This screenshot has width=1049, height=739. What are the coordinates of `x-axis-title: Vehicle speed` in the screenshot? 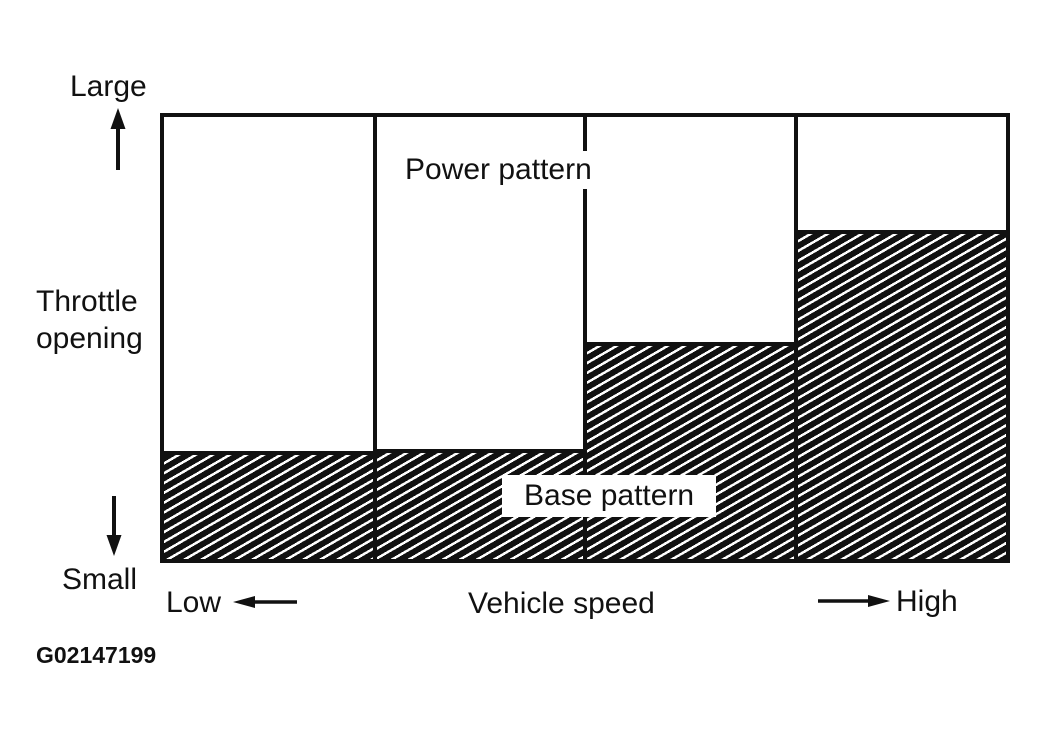 It's located at (561, 603).